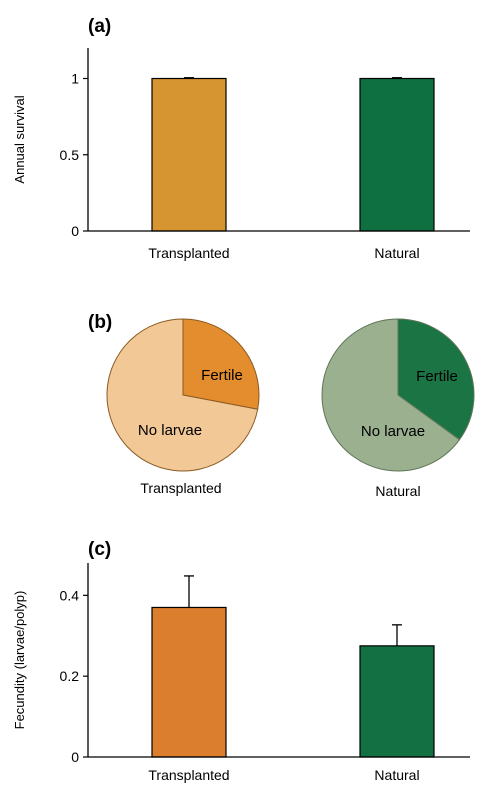 Image resolution: width=497 pixels, height=785 pixels. I want to click on y-tick-label: 0.5, so click(70, 155).